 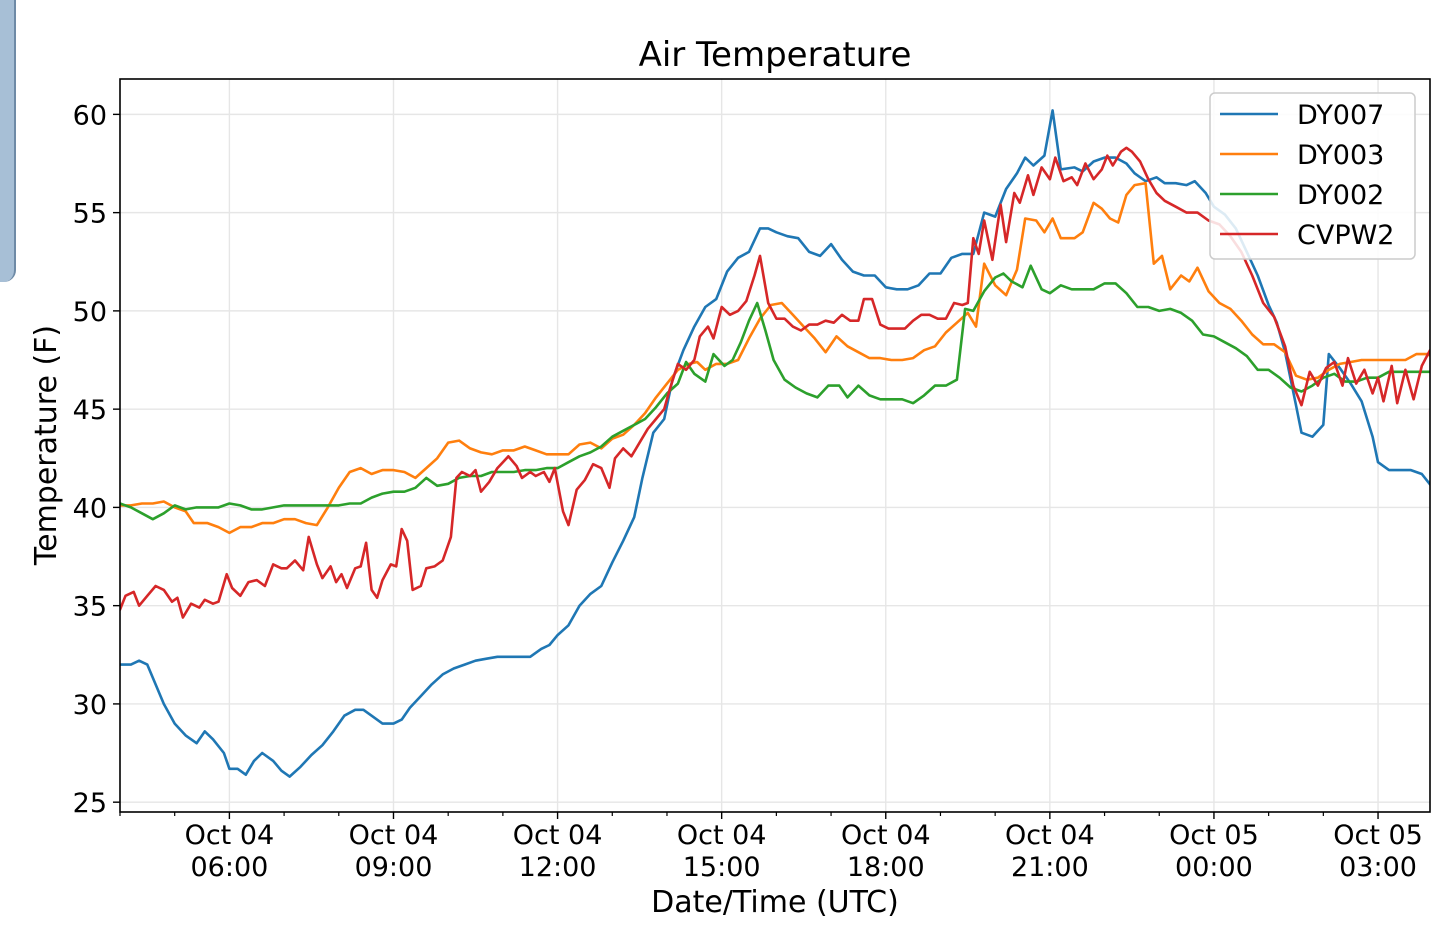 What do you see at coordinates (886, 867) in the screenshot?
I see `x-tick-label-time: 18:00` at bounding box center [886, 867].